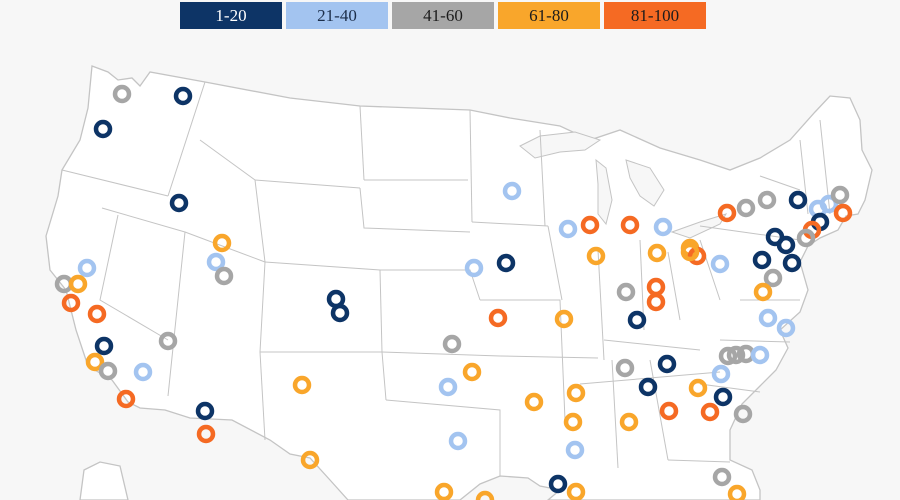  I want to click on legend-item-1-20: 1-20, so click(231, 15).